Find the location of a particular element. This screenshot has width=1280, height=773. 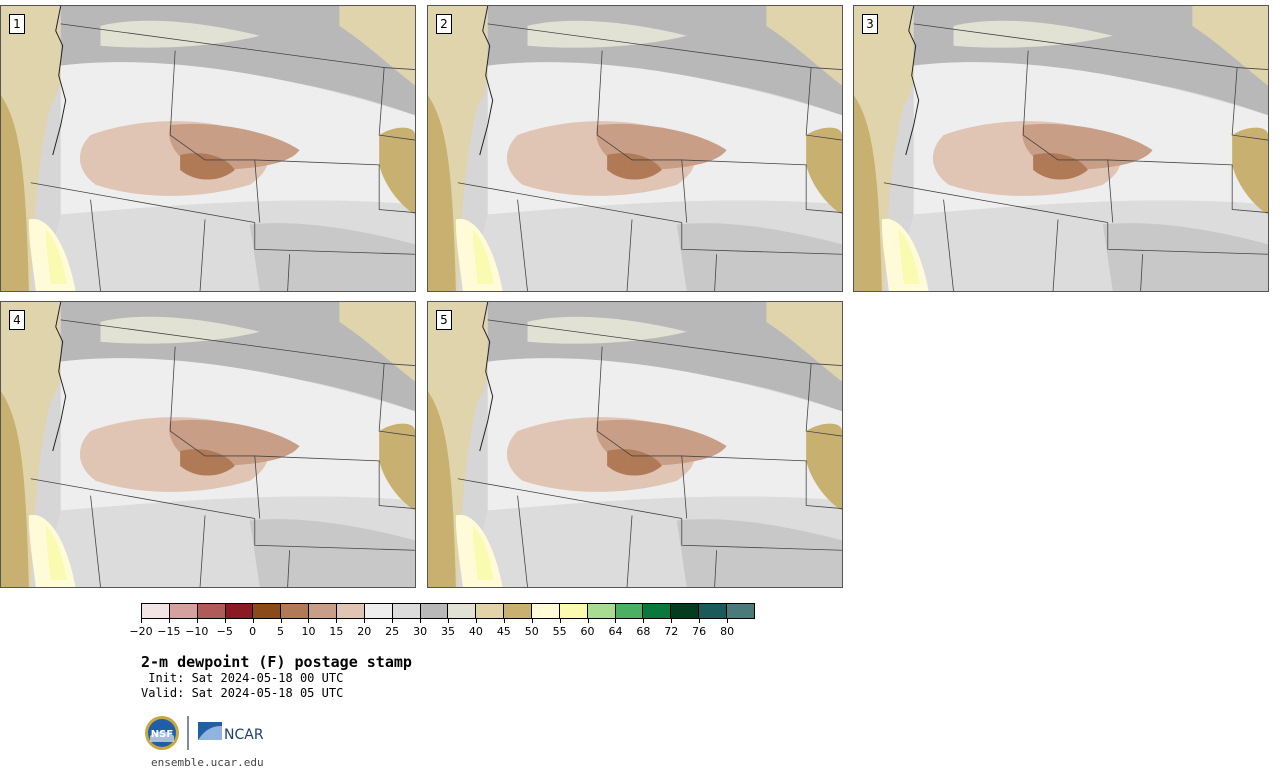

panel-number: 3 is located at coordinates (870, 24).